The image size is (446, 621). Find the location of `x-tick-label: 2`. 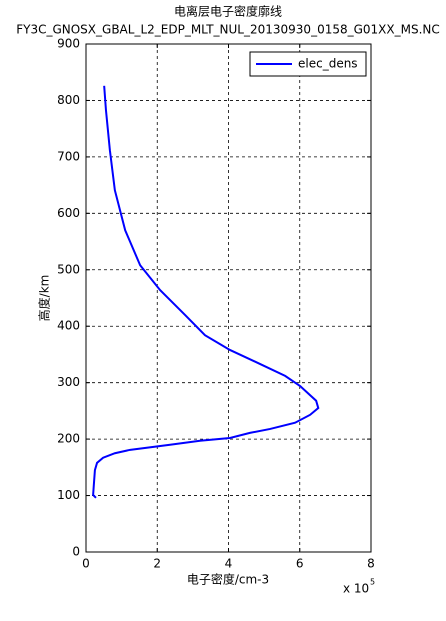

x-tick-label: 2 is located at coordinates (157, 564).